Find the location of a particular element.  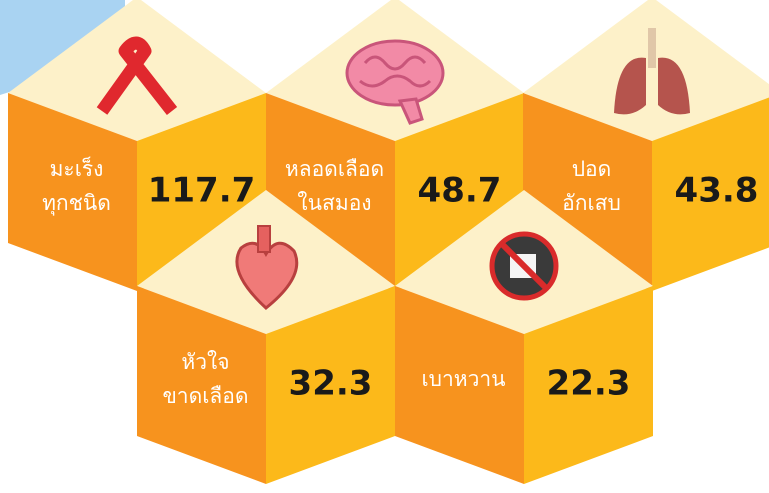

rate-value: 117.7 is located at coordinates (202, 191).